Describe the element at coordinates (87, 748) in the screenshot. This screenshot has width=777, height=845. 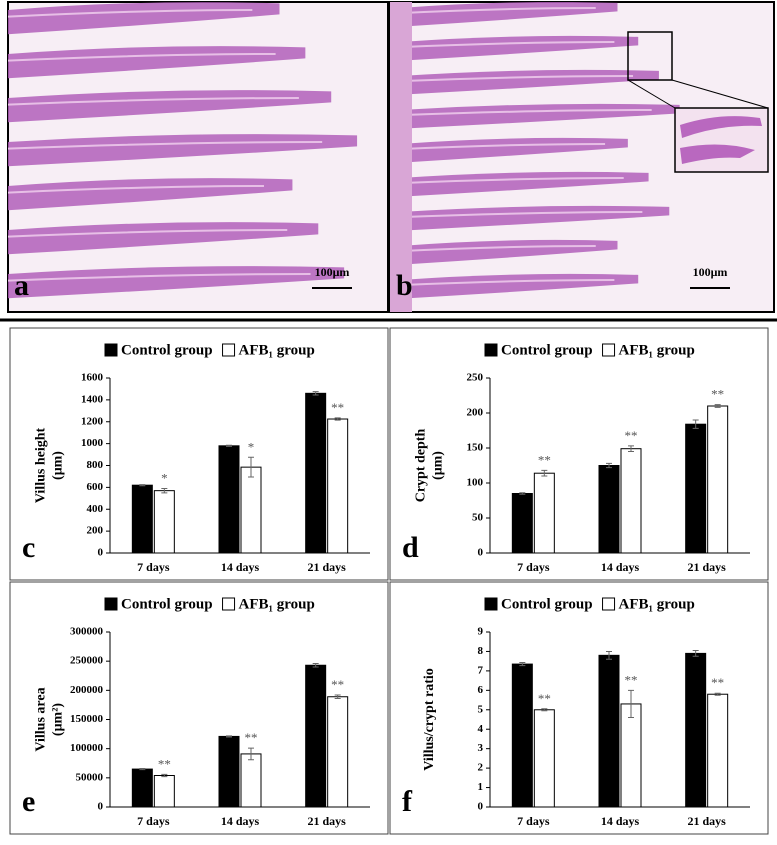
I see `y-tick-label: 100000` at that location.